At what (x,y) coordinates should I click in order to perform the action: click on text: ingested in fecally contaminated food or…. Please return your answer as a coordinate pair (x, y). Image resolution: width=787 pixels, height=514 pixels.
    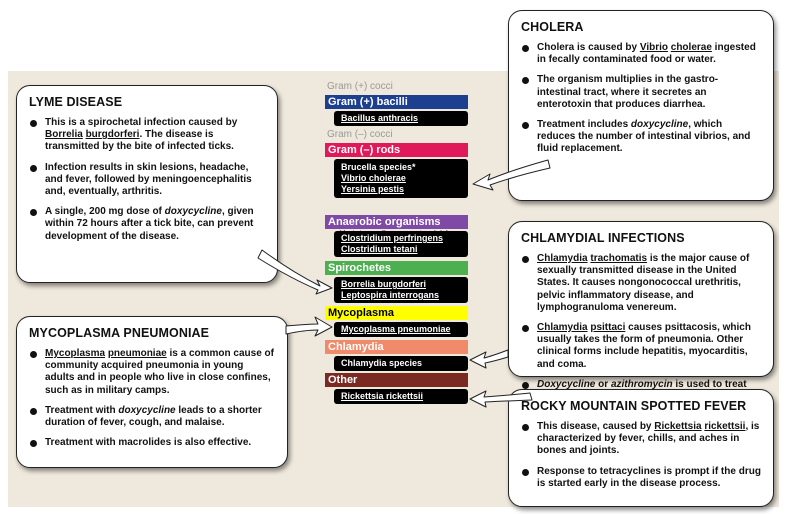
    Looking at the image, I should click on (646, 54).